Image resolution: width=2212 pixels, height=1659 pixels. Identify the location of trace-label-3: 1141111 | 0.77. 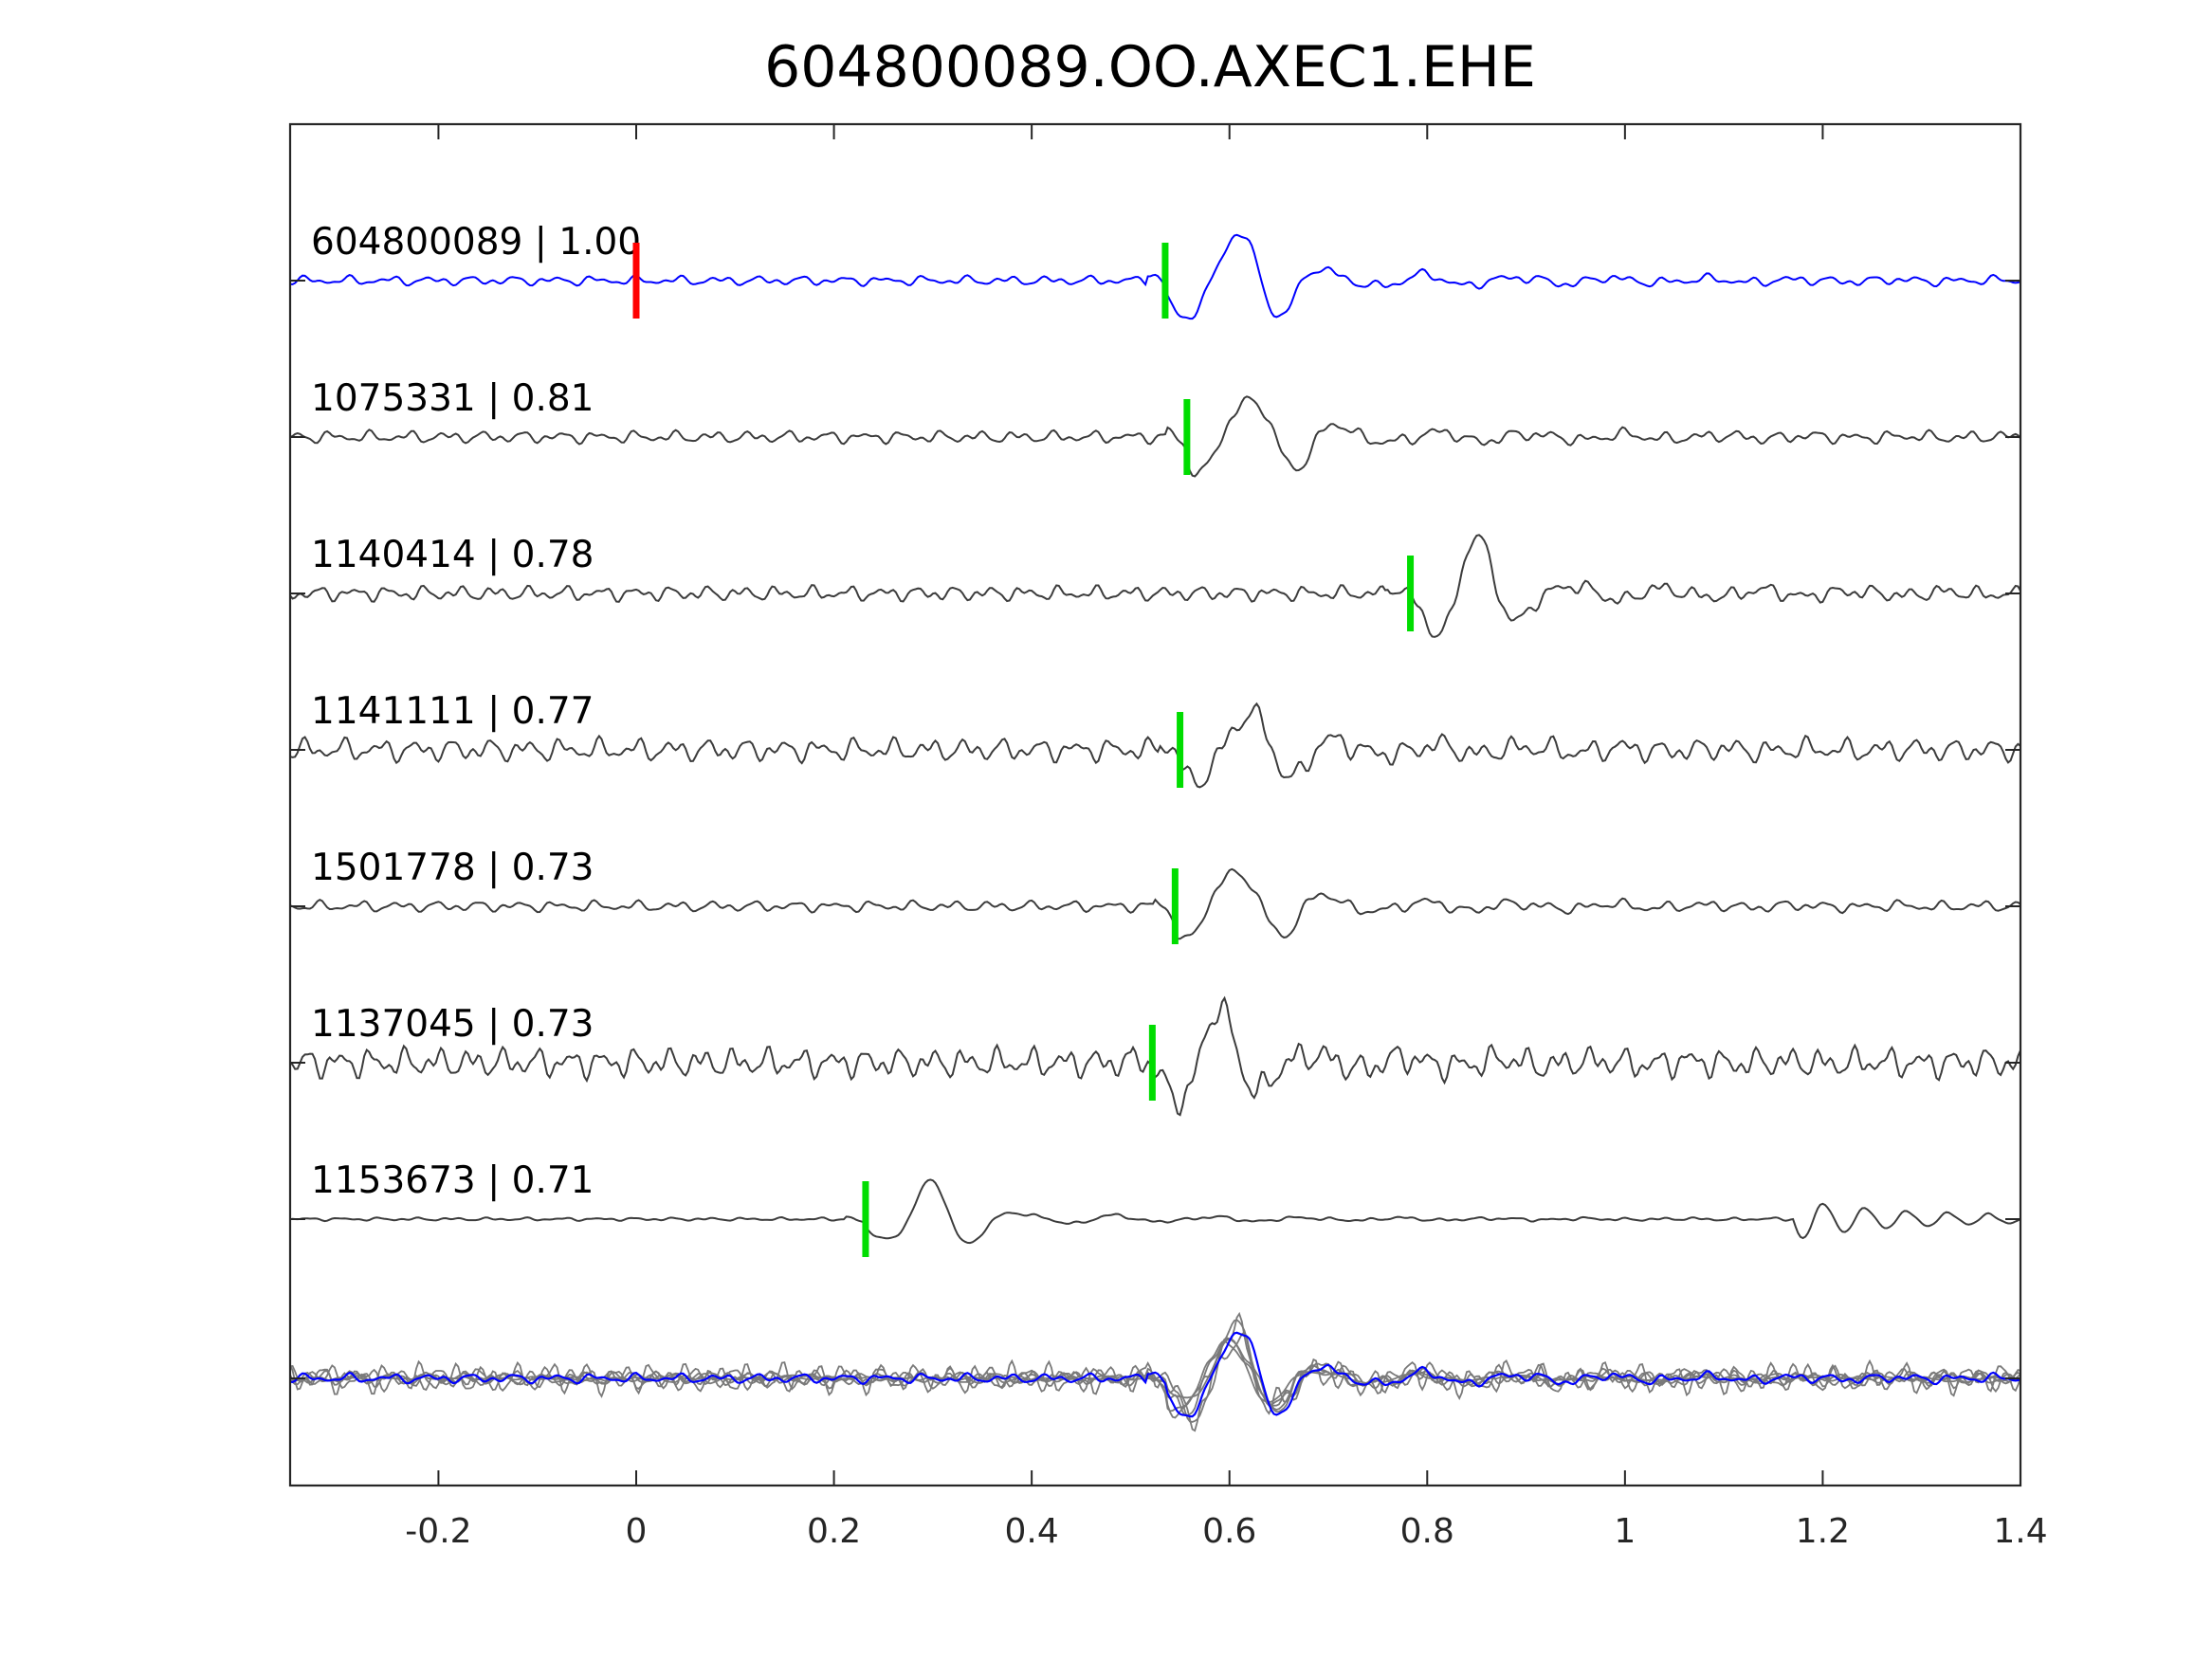
(452, 711).